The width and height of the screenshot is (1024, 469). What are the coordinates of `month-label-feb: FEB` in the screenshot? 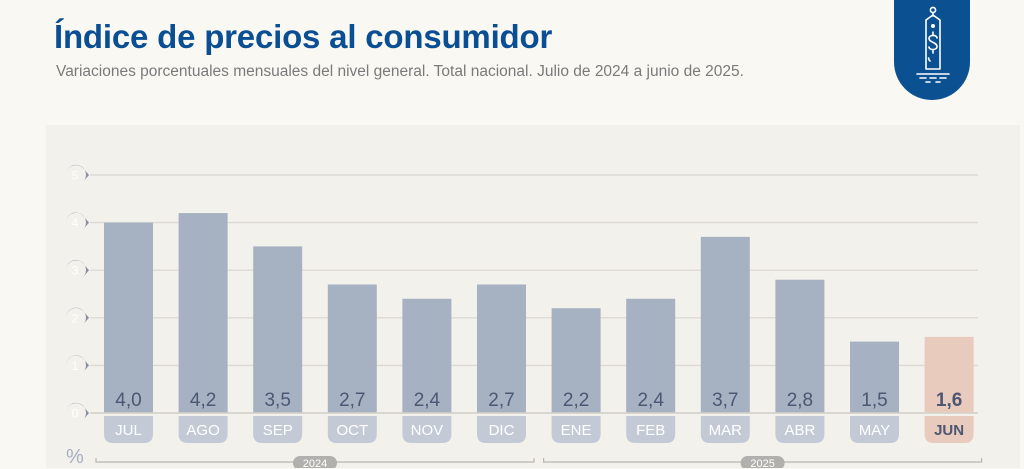 It's located at (650, 430).